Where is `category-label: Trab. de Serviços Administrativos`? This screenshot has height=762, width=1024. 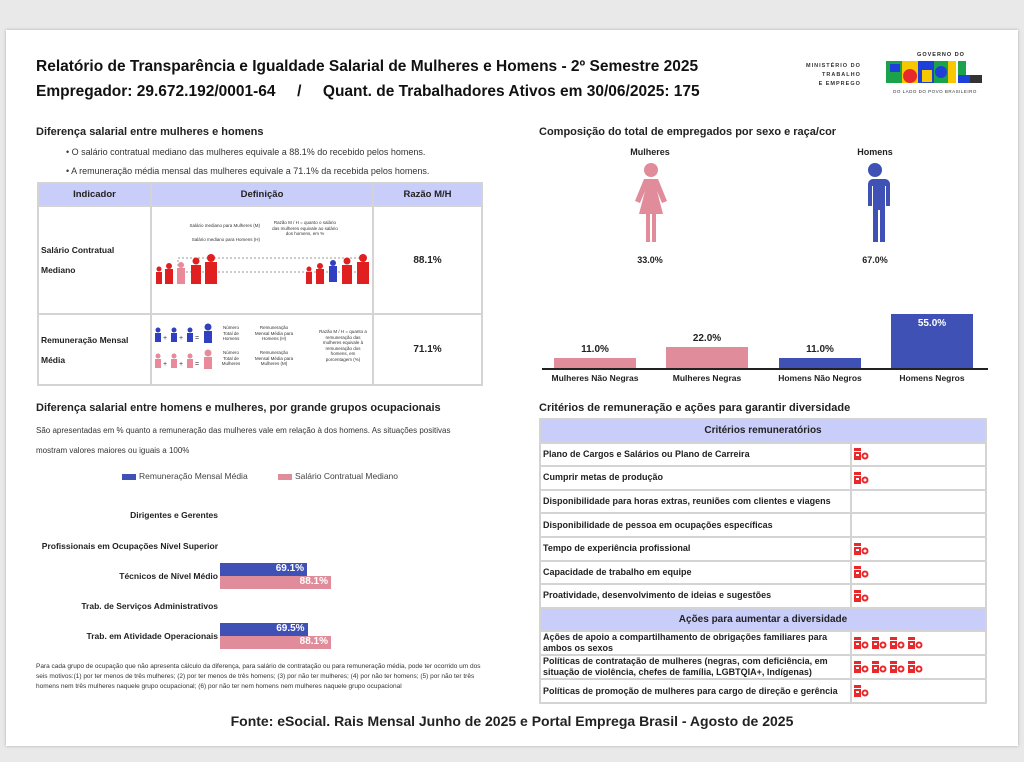
category-label: Trab. de Serviços Administrativos is located at coordinates (149, 606).